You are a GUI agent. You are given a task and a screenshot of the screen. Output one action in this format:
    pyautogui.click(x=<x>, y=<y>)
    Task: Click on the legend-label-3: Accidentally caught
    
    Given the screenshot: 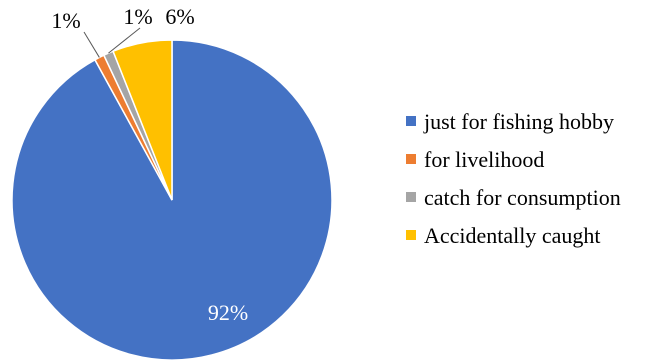 What is the action you would take?
    pyautogui.click(x=512, y=235)
    